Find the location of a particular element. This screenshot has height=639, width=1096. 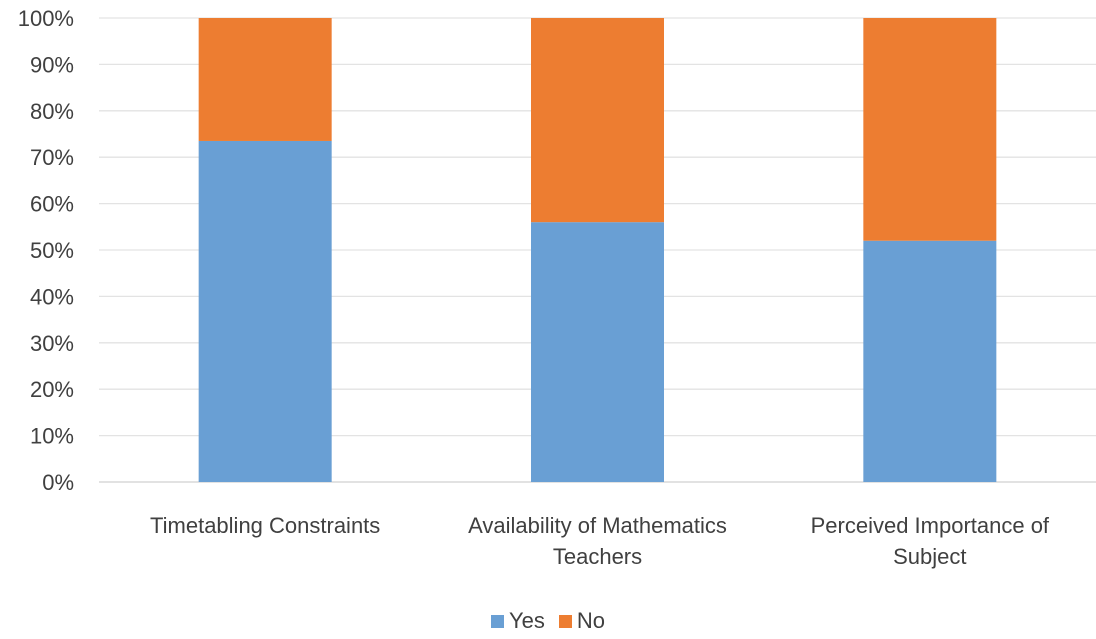

y-tick-label: 0% is located at coordinates (58, 482).